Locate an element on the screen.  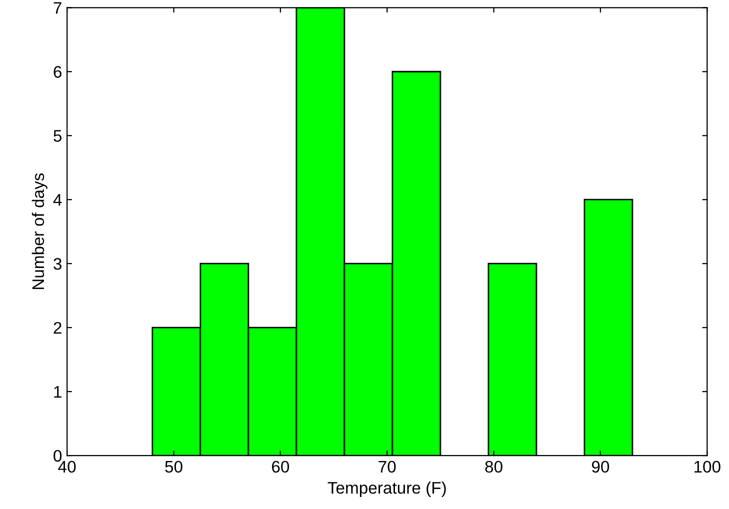
x-tick-label: 40 is located at coordinates (67, 466).